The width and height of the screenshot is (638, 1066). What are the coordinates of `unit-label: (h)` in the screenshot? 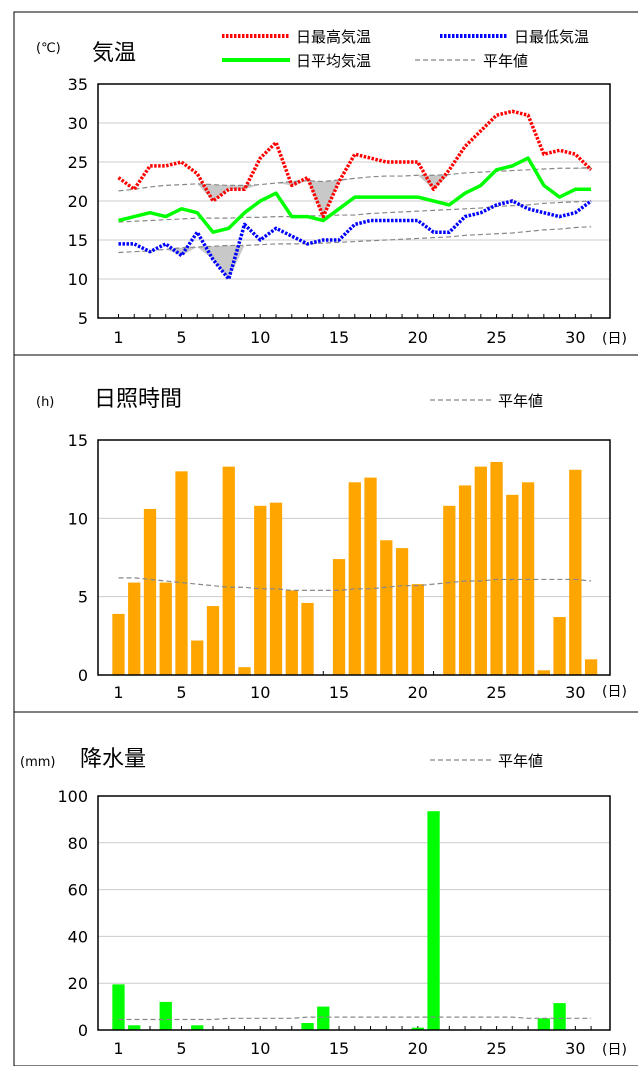 It's located at (45, 402).